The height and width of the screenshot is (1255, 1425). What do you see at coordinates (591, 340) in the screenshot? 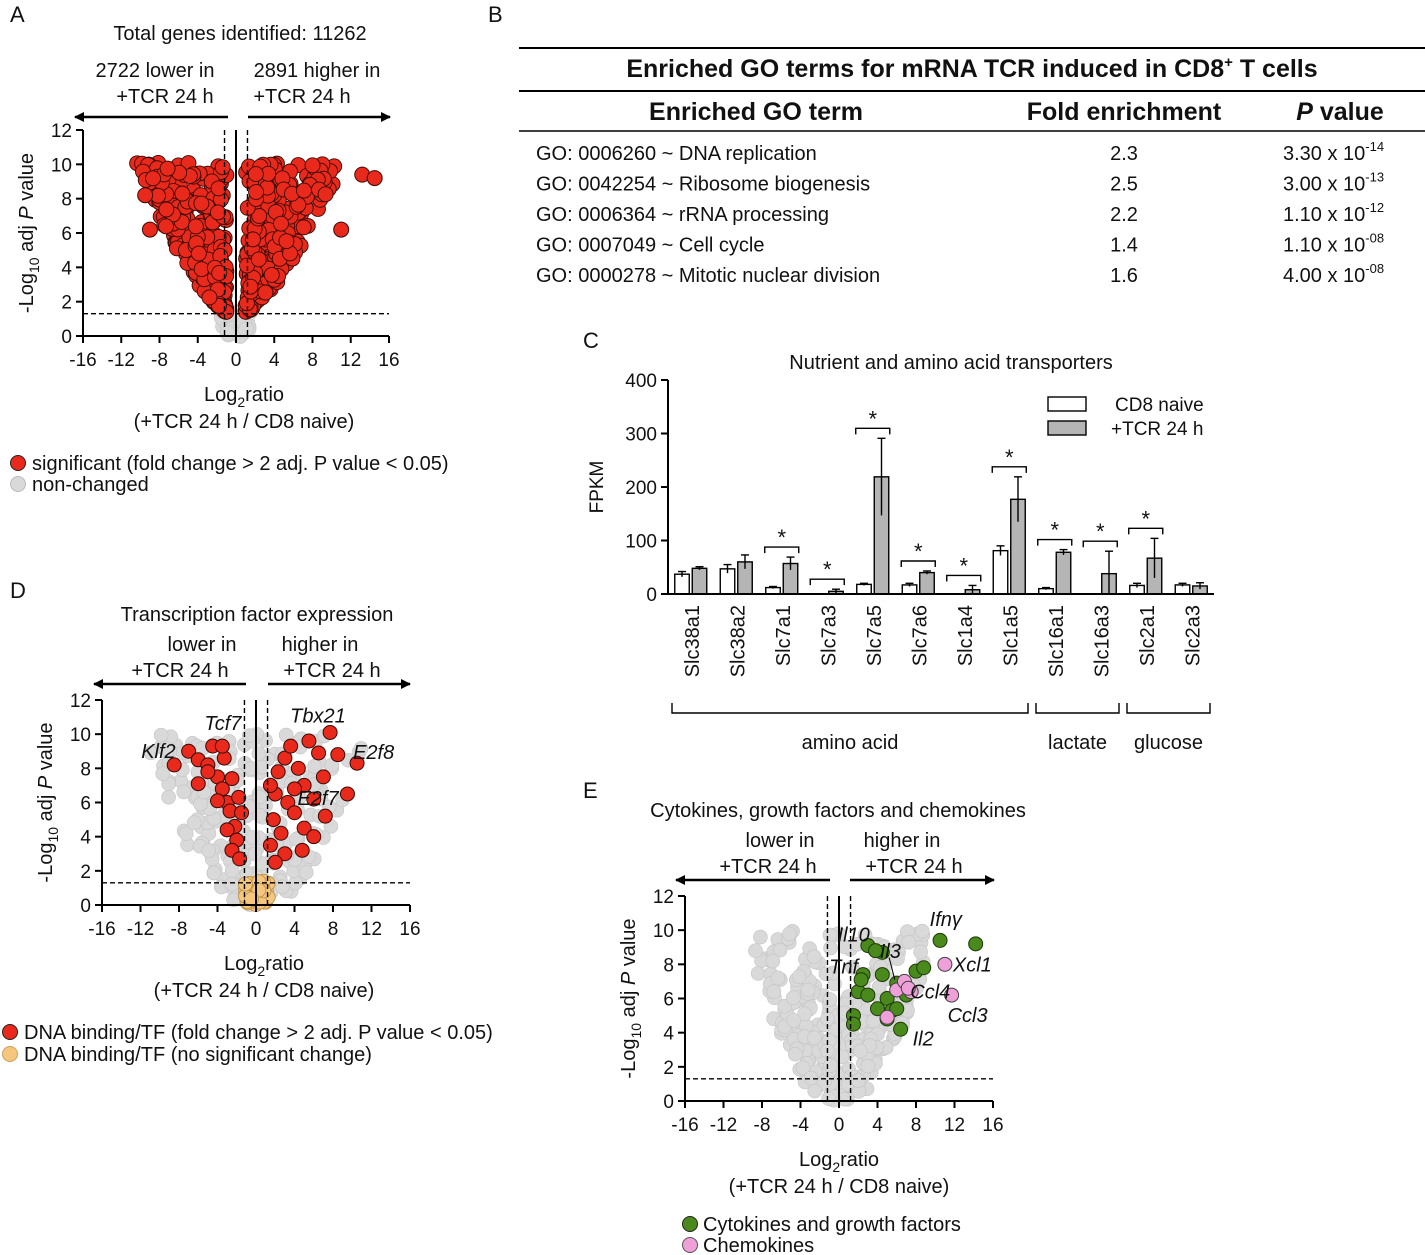
I see `panel-letter-c: C` at bounding box center [591, 340].